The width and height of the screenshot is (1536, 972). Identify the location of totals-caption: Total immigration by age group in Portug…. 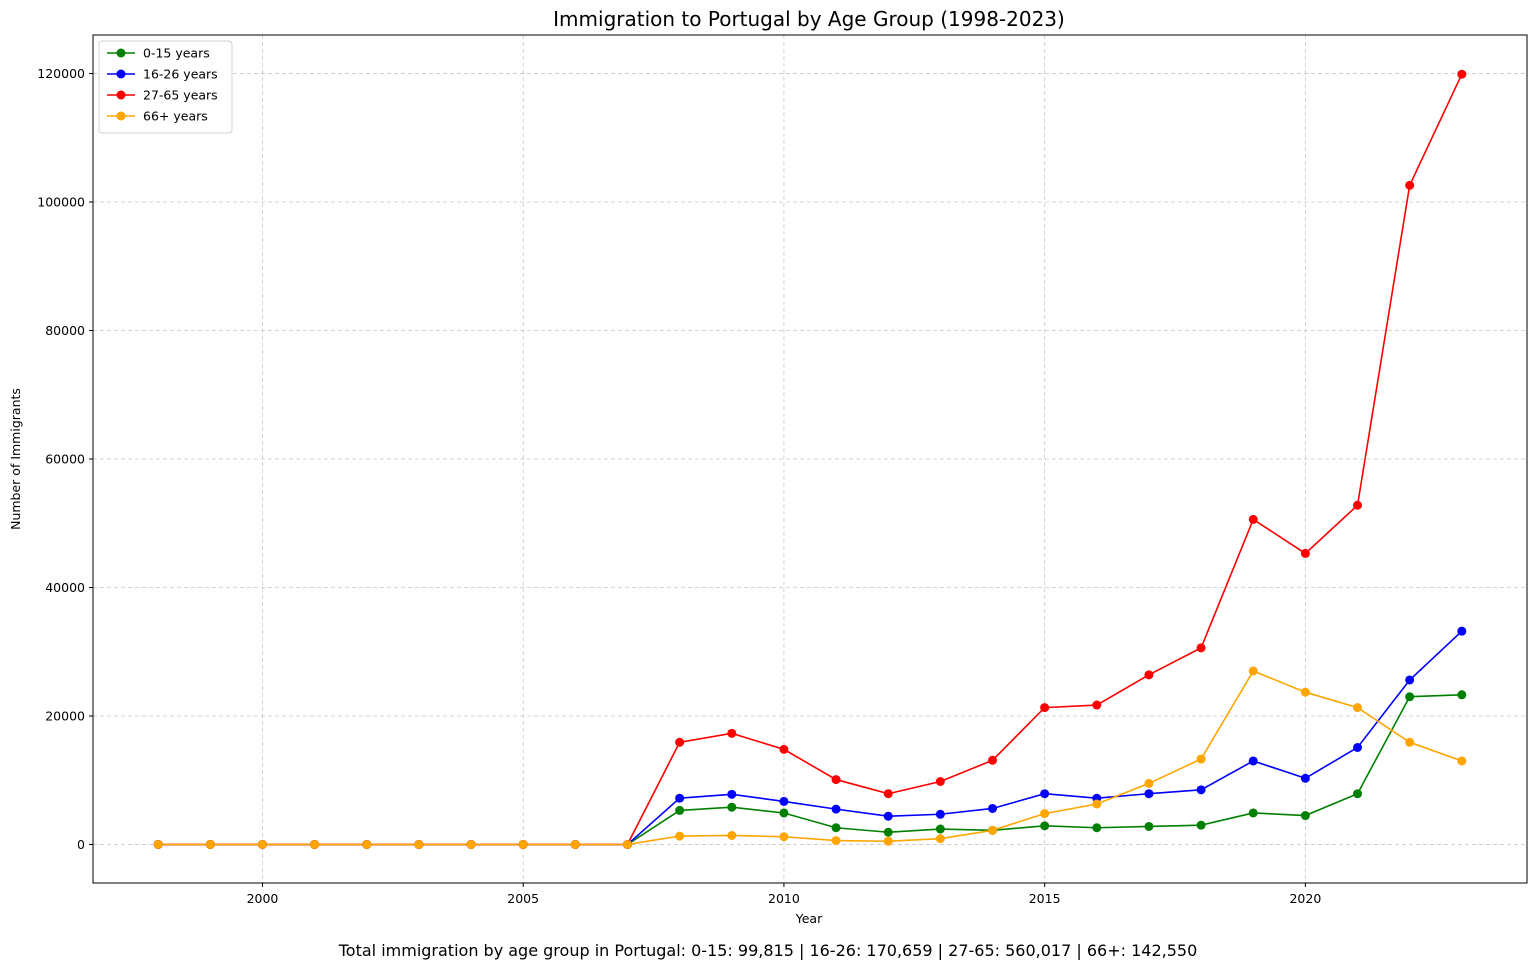
(768, 950).